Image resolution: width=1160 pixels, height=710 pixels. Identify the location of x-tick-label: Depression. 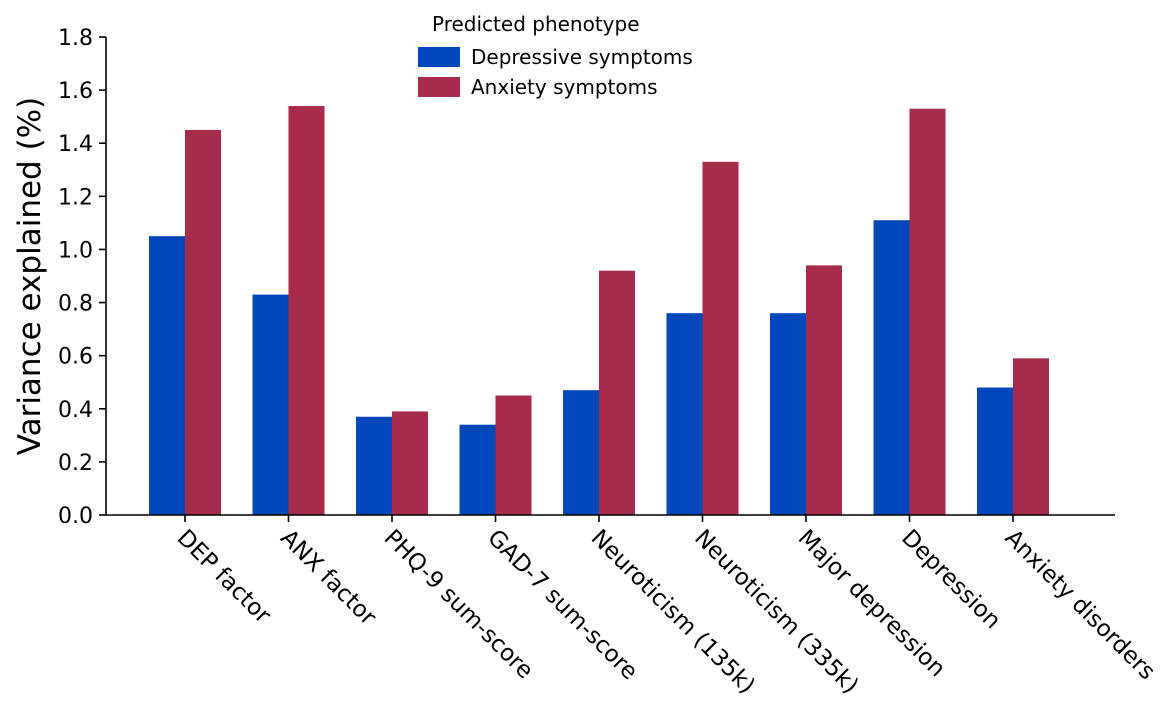
(950, 579).